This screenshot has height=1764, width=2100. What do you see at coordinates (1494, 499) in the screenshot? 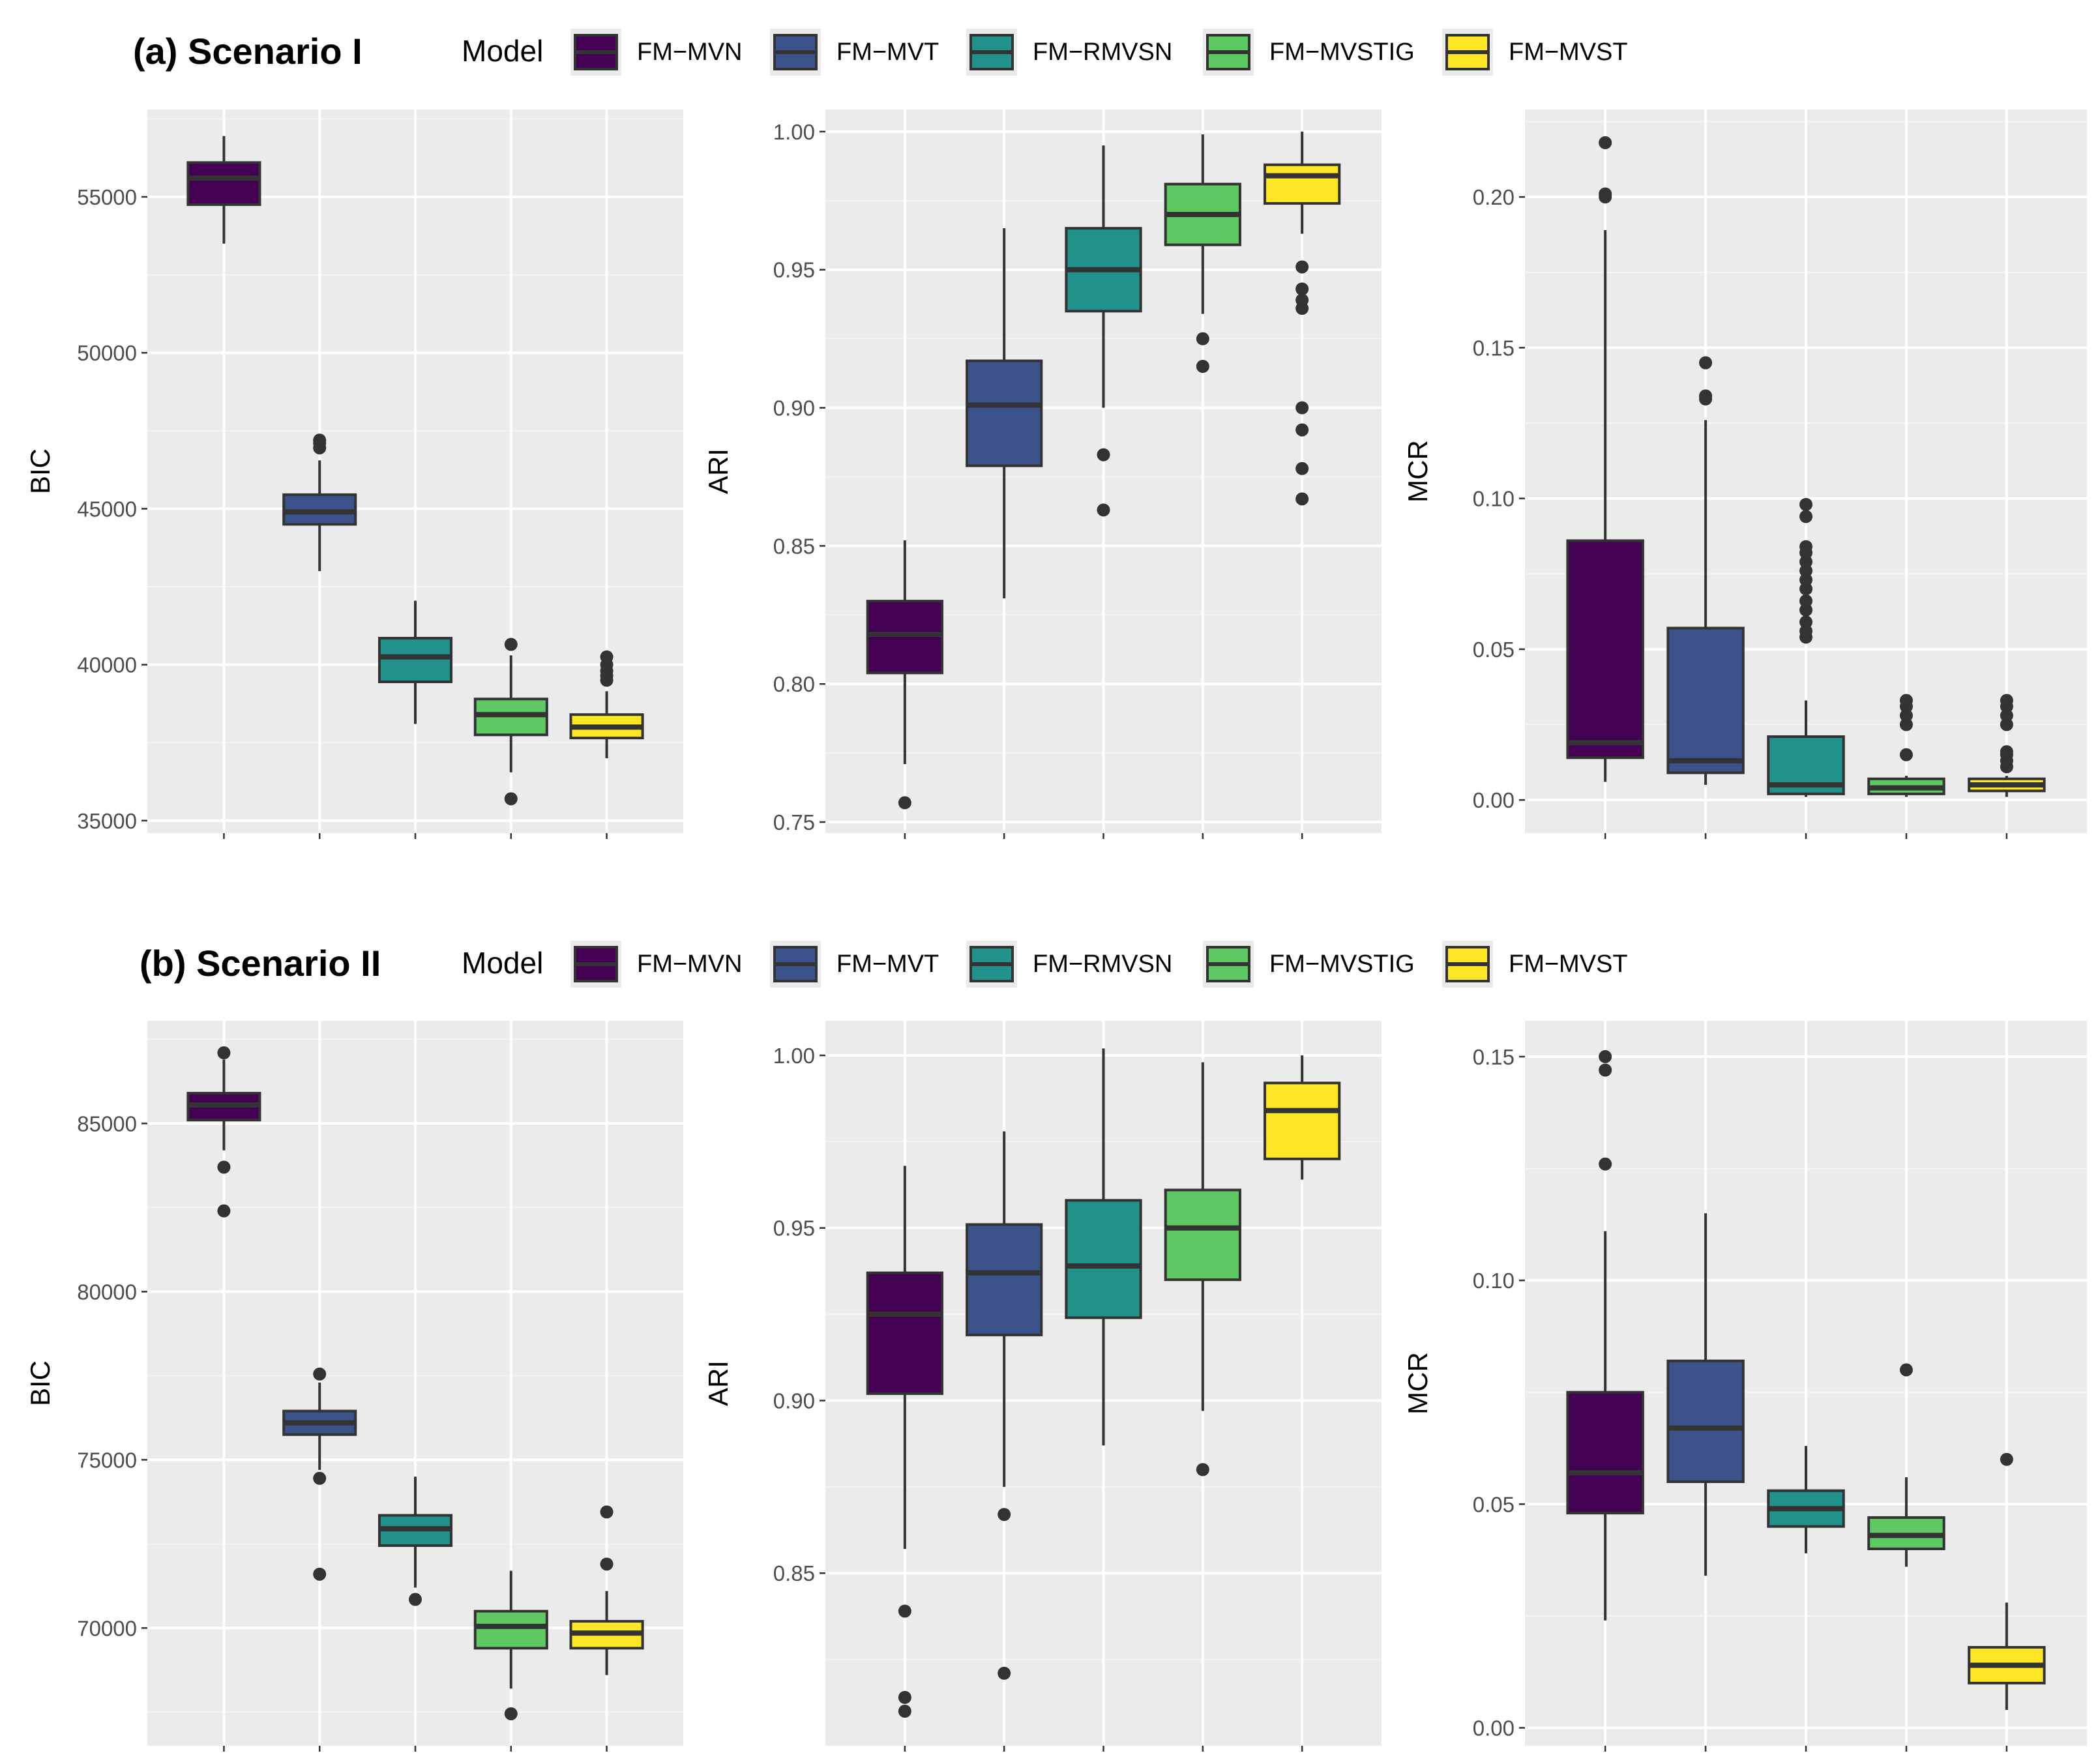
I see `y-tick-label: 0.10` at bounding box center [1494, 499].